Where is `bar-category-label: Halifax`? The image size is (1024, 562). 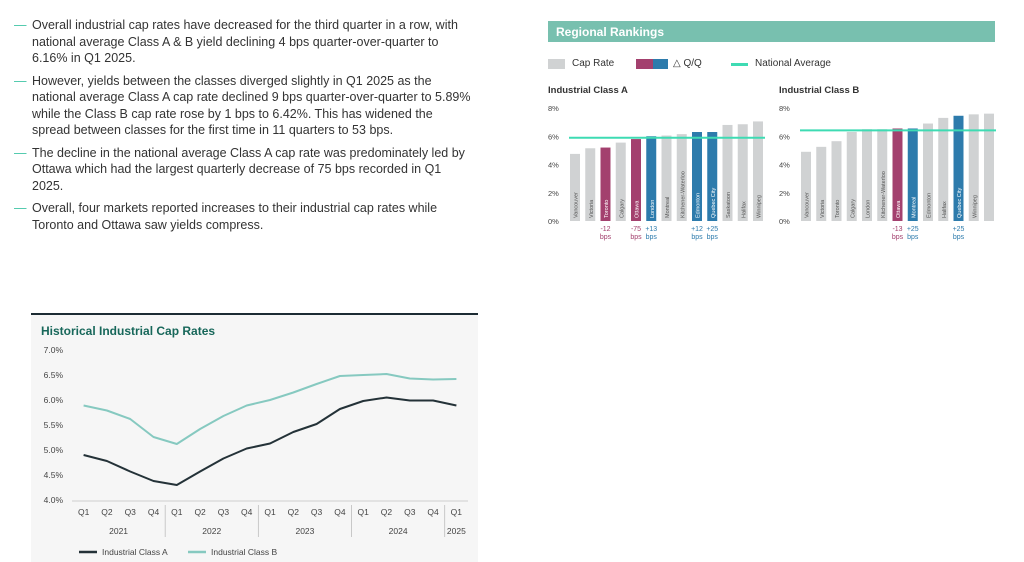 bar-category-label: Halifax is located at coordinates (744, 209).